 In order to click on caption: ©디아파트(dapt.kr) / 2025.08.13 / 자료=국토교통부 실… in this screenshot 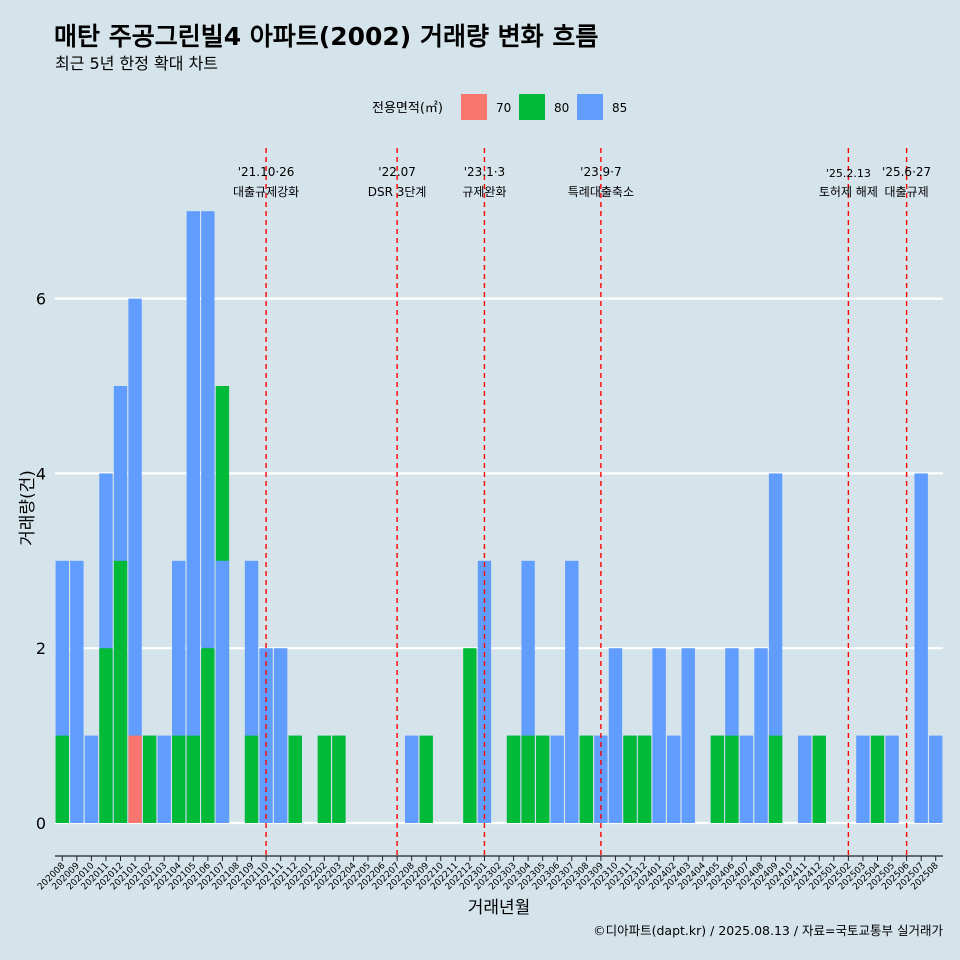, I will do `click(768, 930)`.